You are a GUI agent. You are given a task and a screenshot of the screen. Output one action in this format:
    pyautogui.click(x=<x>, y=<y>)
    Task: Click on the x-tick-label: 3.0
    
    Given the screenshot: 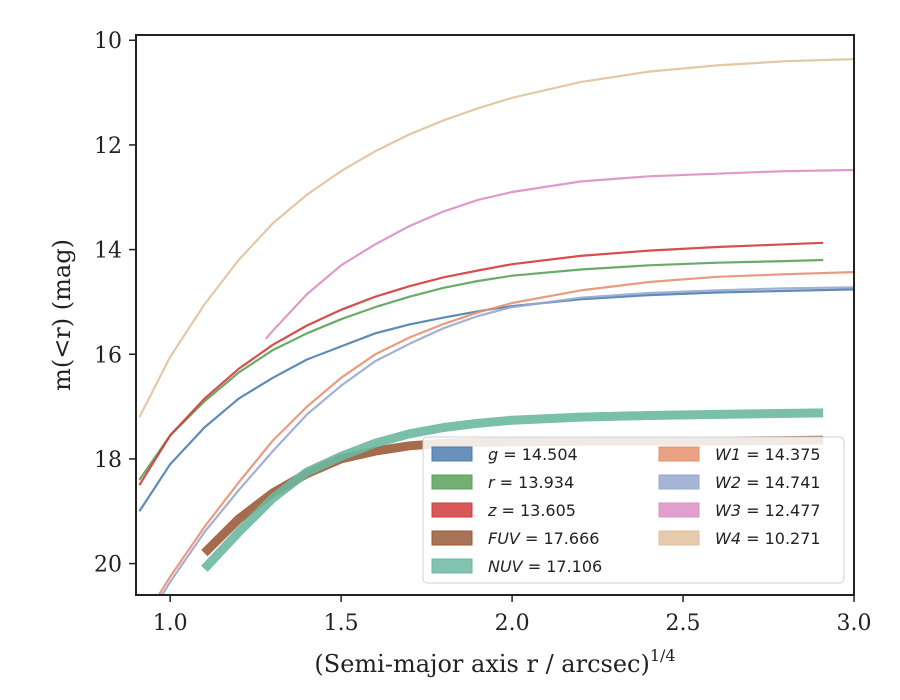 What is the action you would take?
    pyautogui.click(x=854, y=623)
    